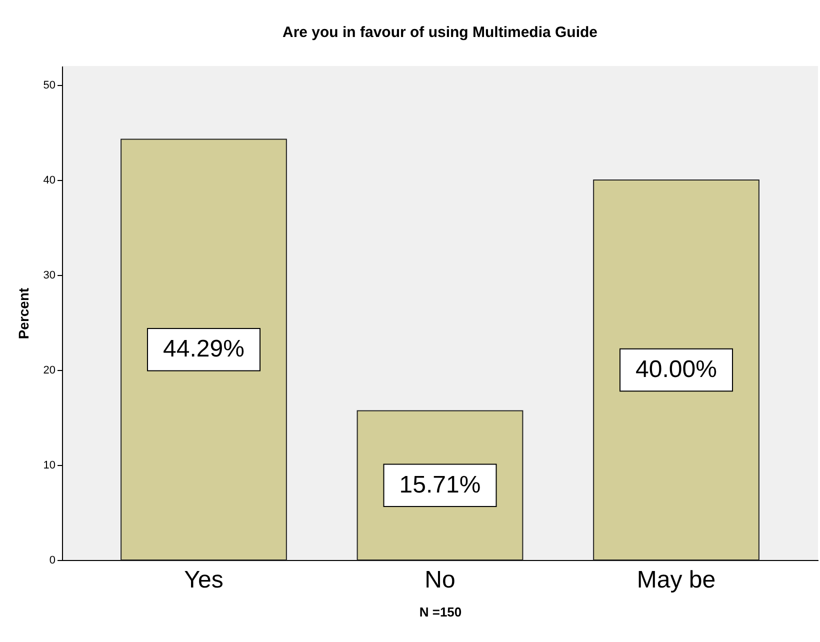  What do you see at coordinates (204, 580) in the screenshot?
I see `x-tick-label: Yes` at bounding box center [204, 580].